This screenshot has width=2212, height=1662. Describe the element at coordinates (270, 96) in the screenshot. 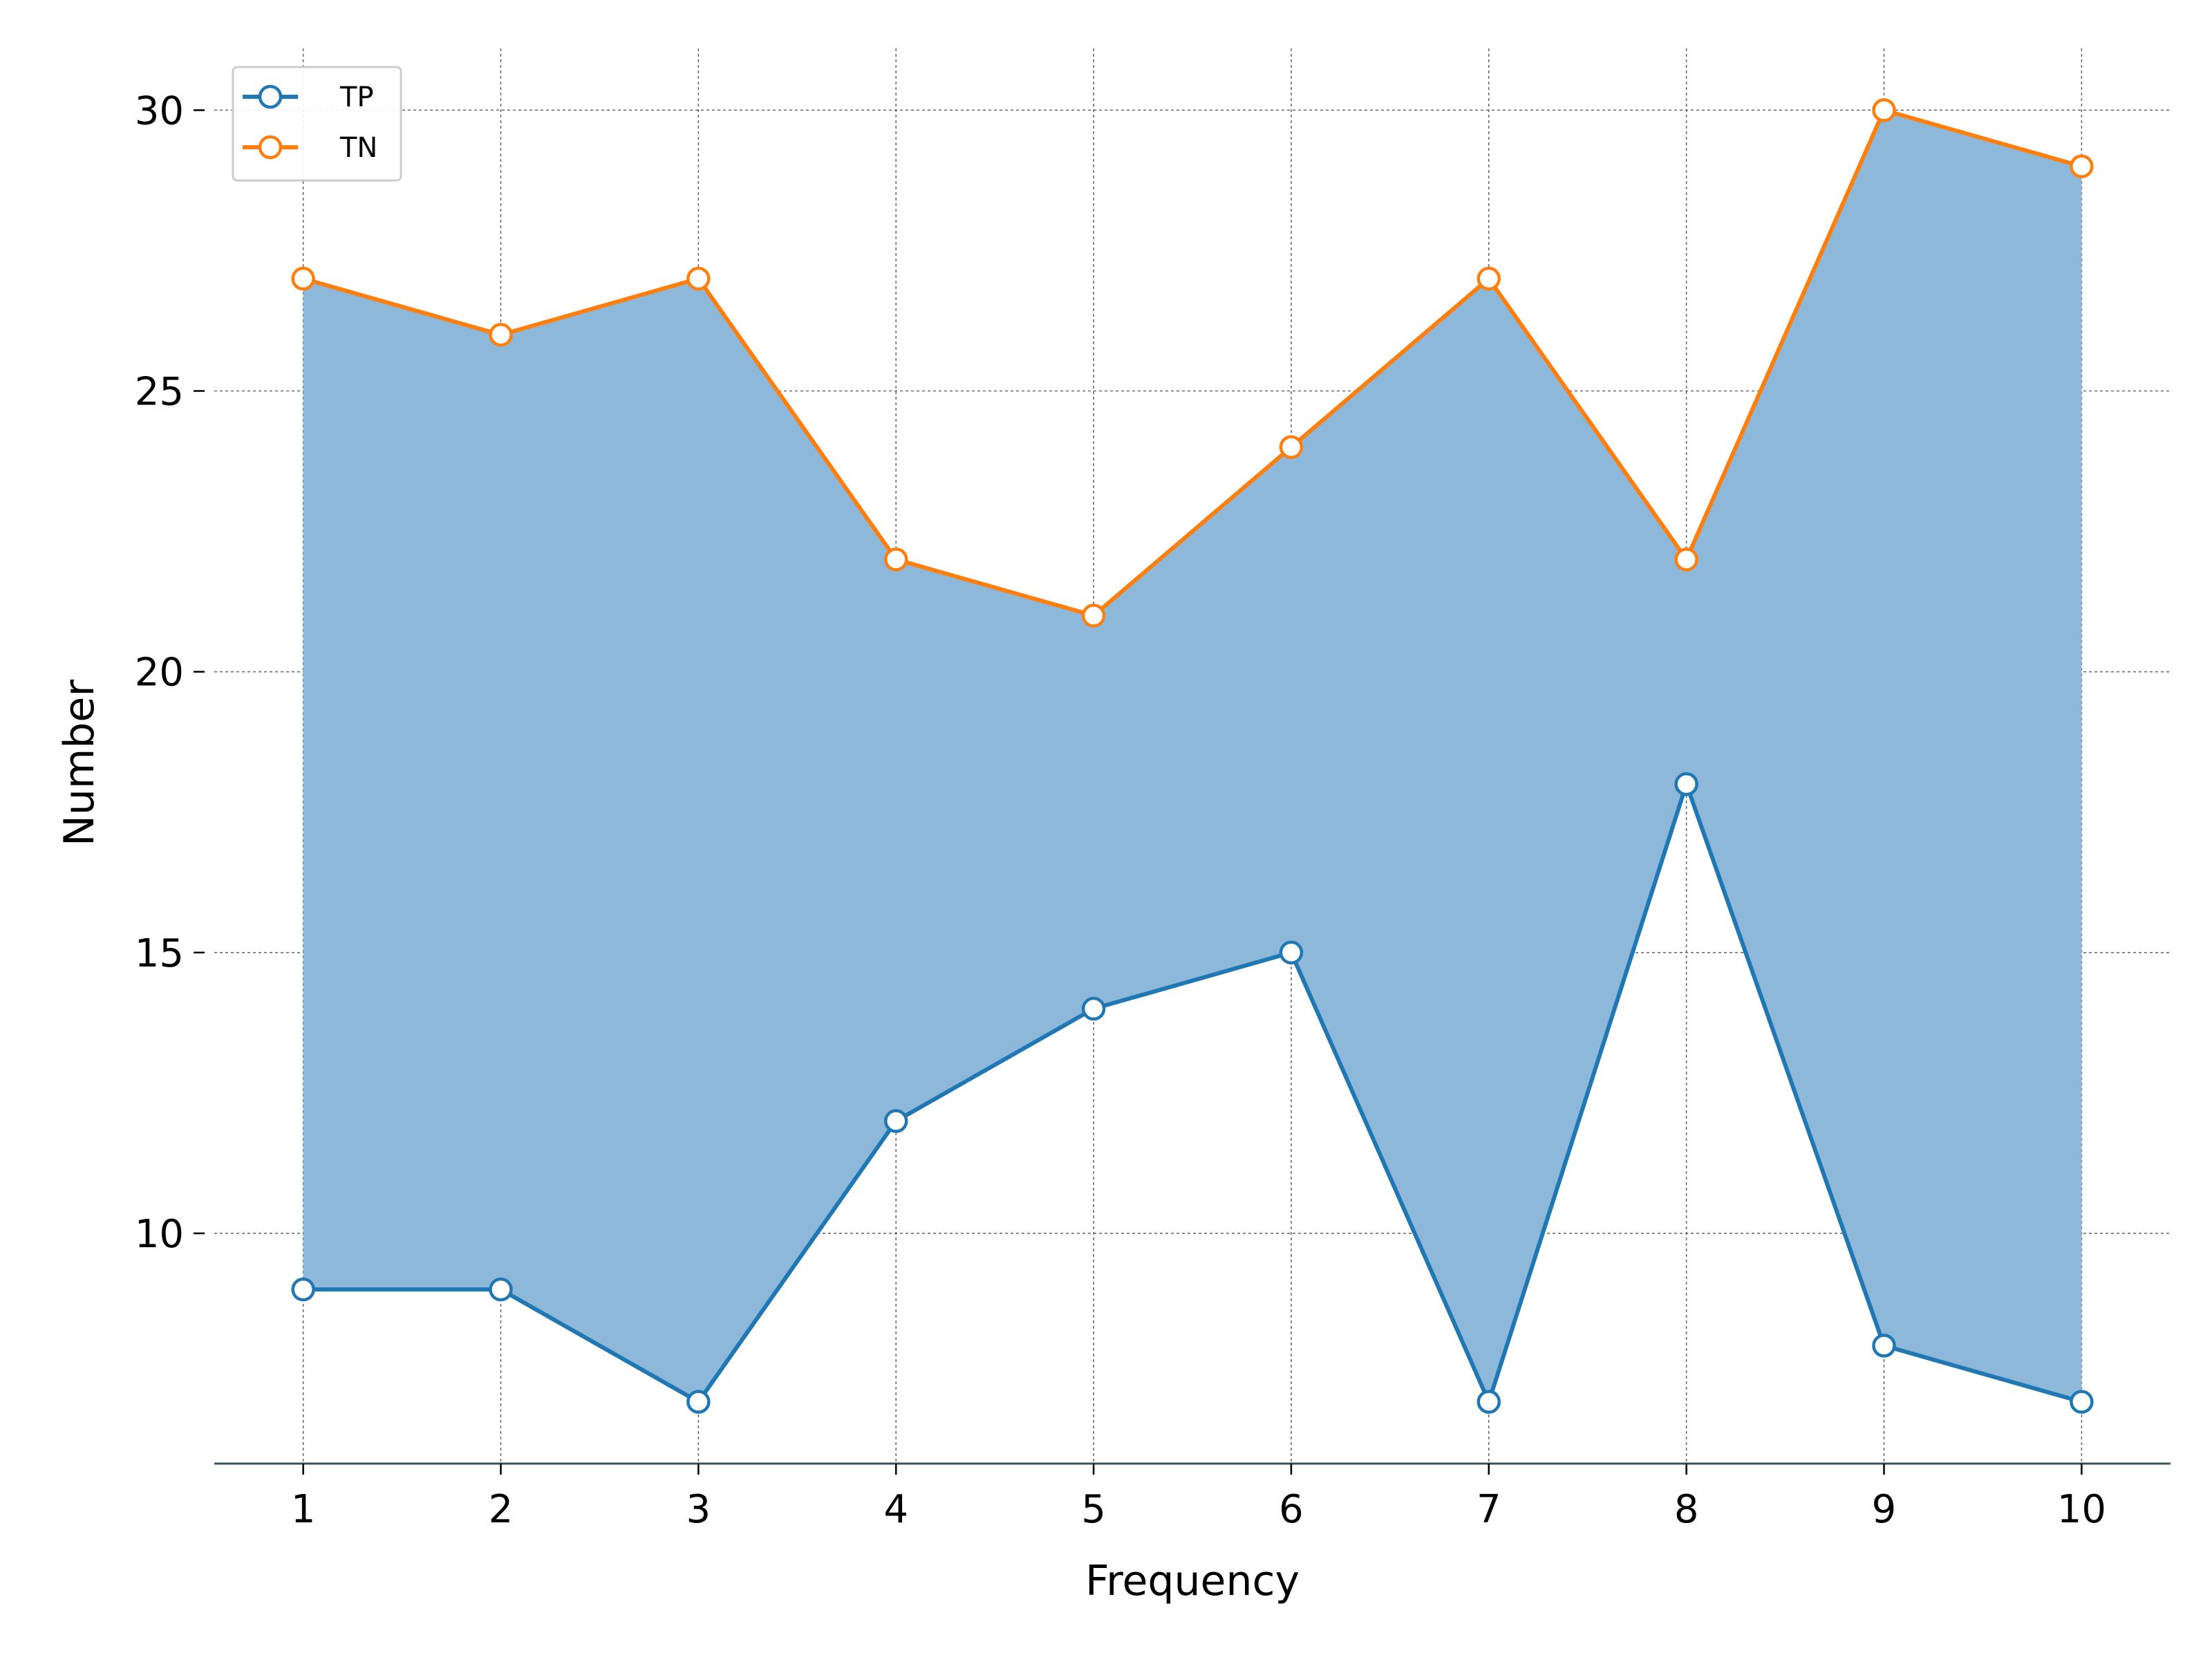

I see `legend-marker-tp` at that location.